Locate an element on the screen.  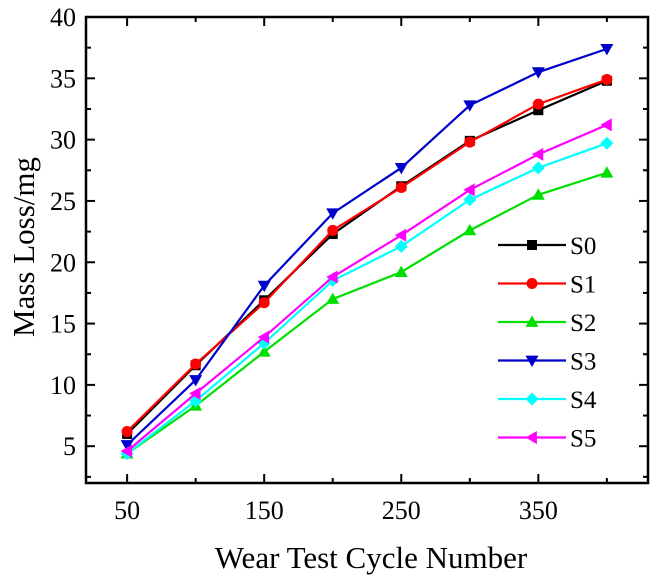
y-axis-label: Mass Loss/mg is located at coordinates (23, 247).